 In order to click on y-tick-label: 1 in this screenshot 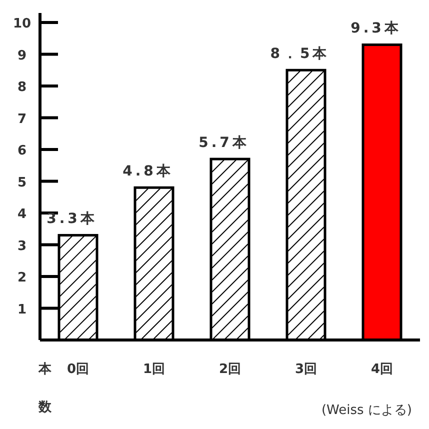, I will do `click(22, 310)`.